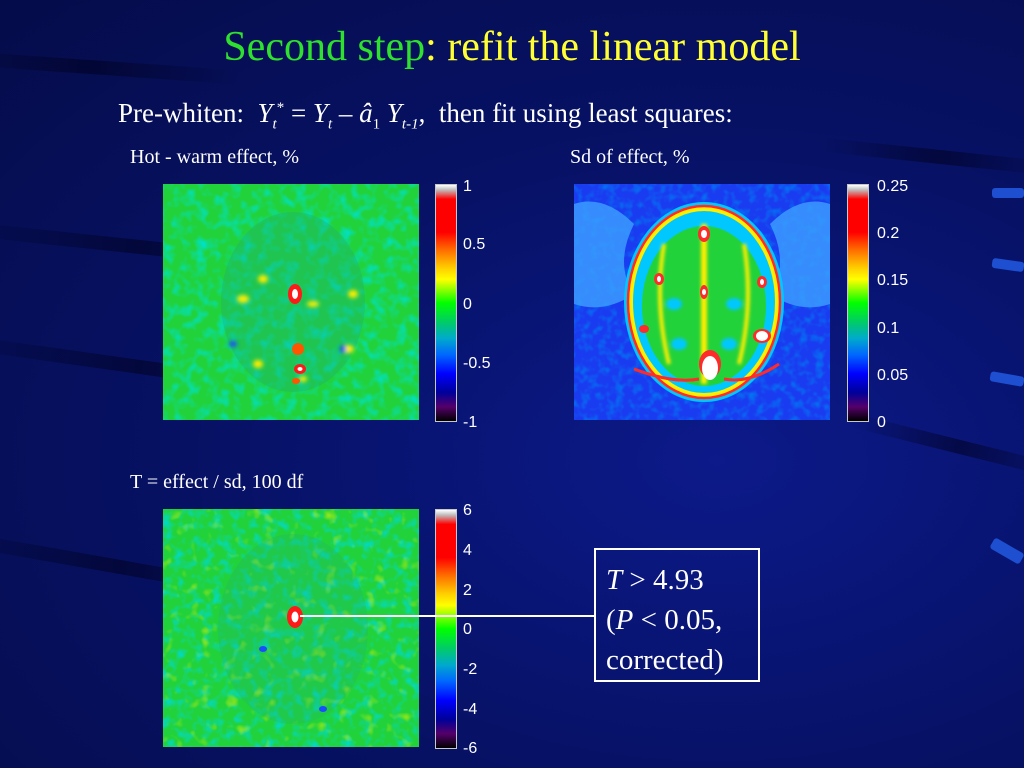 This screenshot has width=1024, height=768. What do you see at coordinates (467, 590) in the screenshot?
I see `tstat-tick: 2` at bounding box center [467, 590].